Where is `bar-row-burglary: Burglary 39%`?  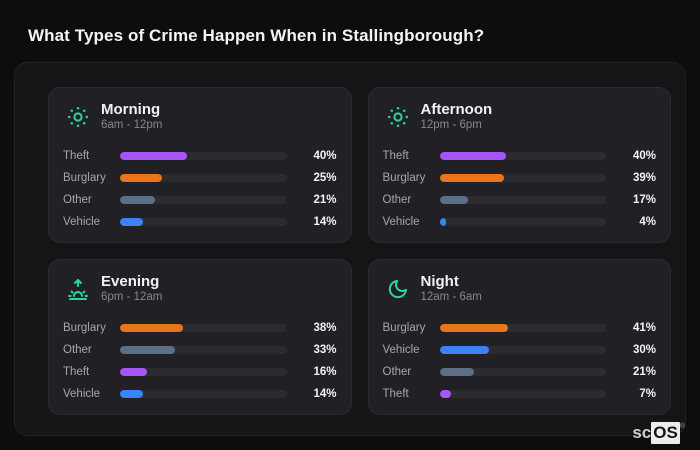 bar-row-burglary: Burglary 39% is located at coordinates (520, 177).